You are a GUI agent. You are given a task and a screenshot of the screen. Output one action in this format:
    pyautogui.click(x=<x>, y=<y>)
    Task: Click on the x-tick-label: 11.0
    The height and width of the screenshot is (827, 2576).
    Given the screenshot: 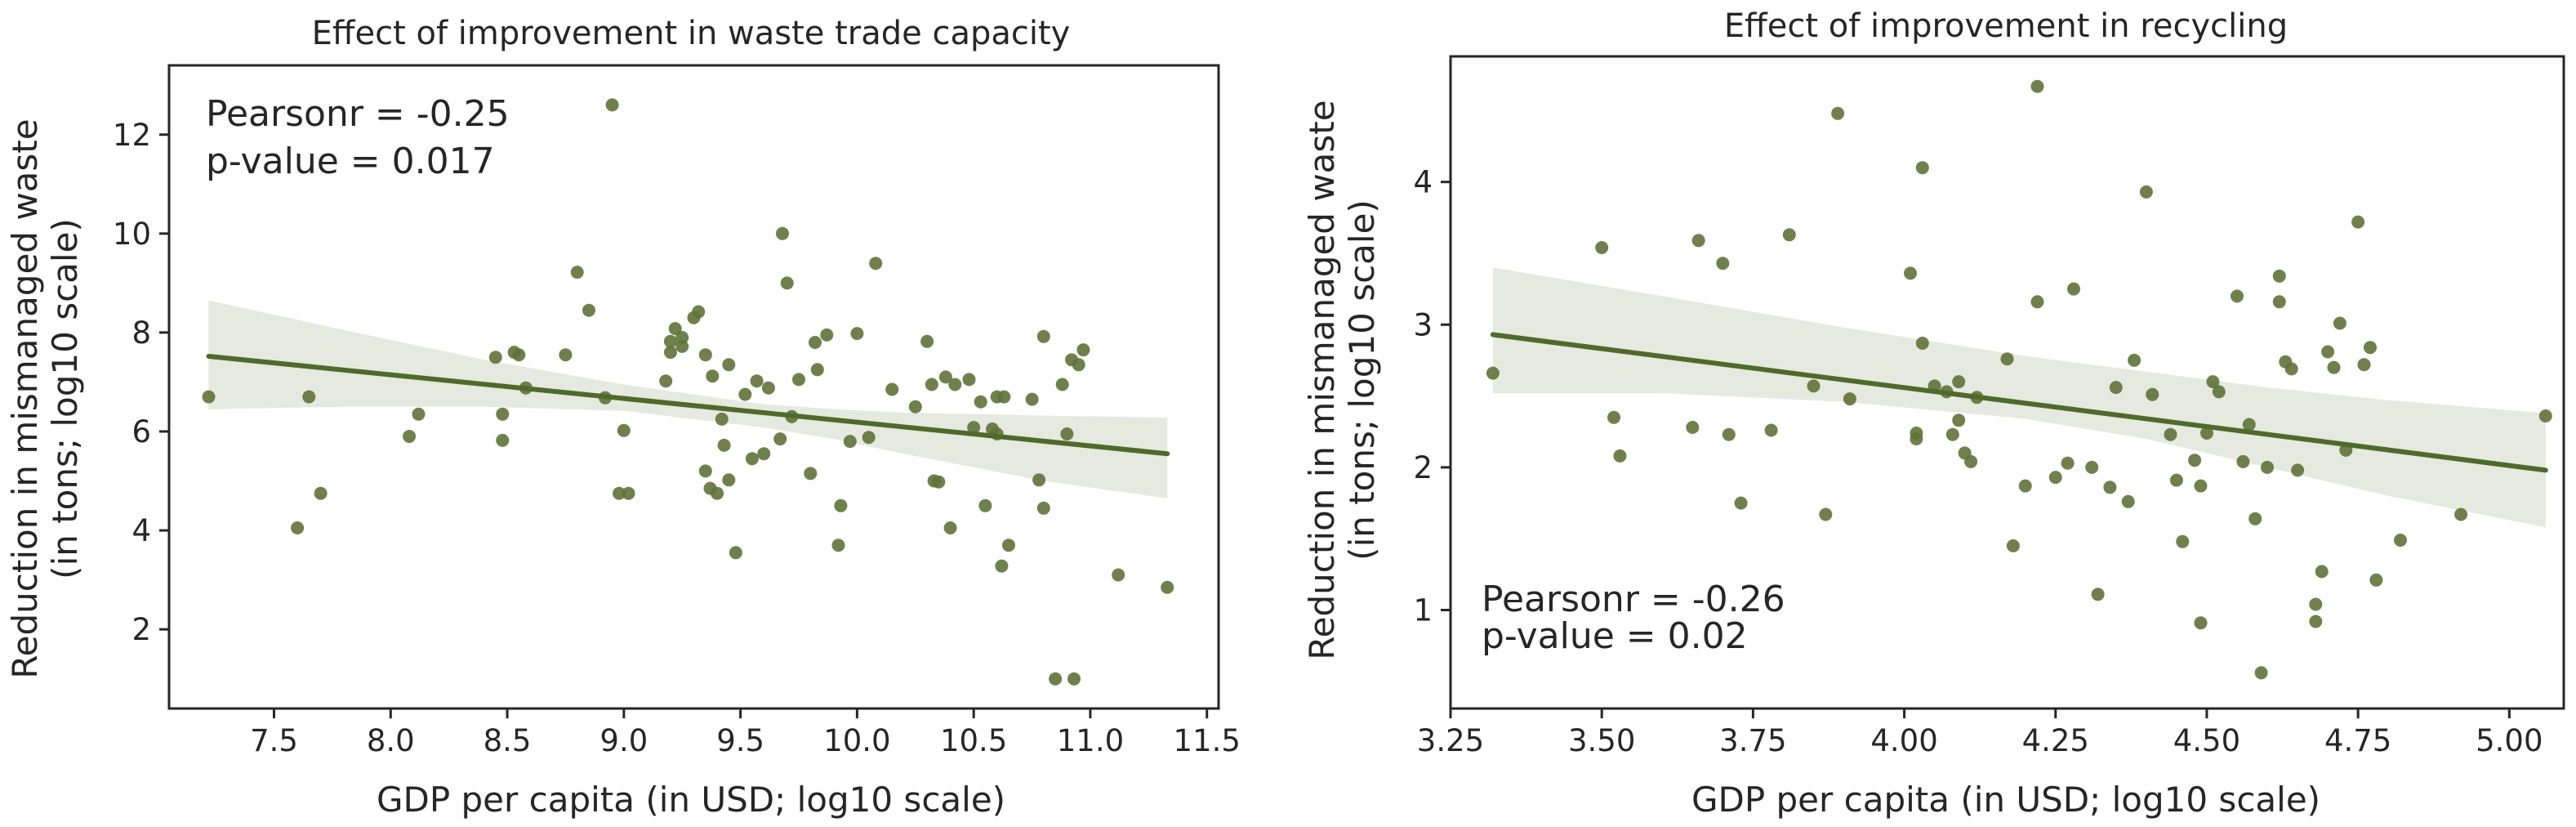 What is the action you would take?
    pyautogui.click(x=1090, y=740)
    